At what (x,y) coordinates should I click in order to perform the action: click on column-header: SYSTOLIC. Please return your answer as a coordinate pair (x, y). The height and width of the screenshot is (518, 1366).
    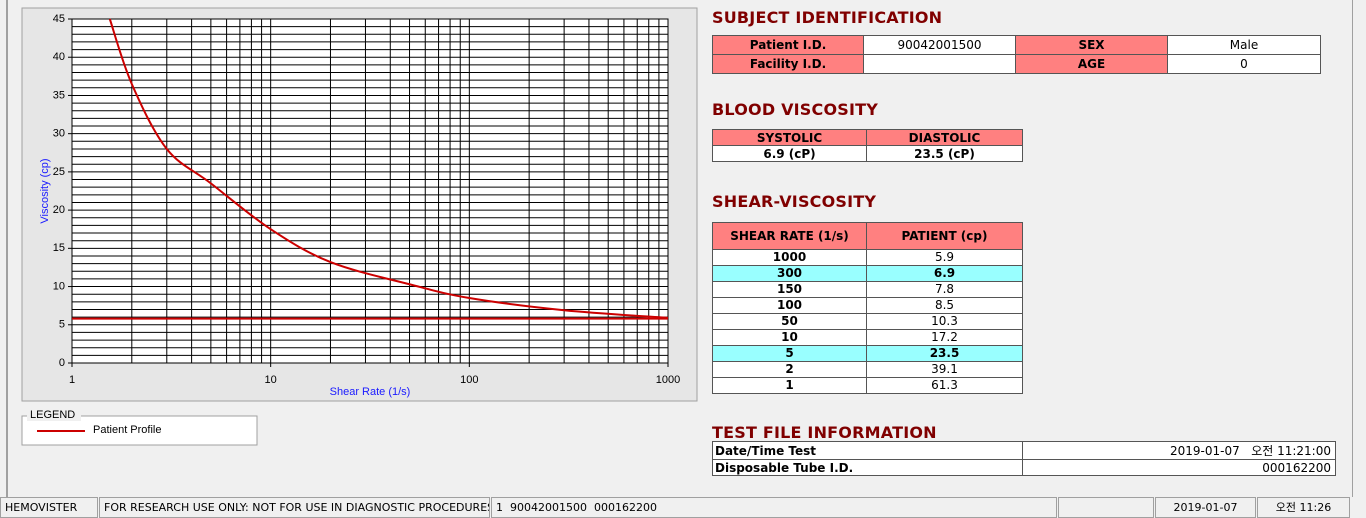
    Looking at the image, I should click on (789, 137).